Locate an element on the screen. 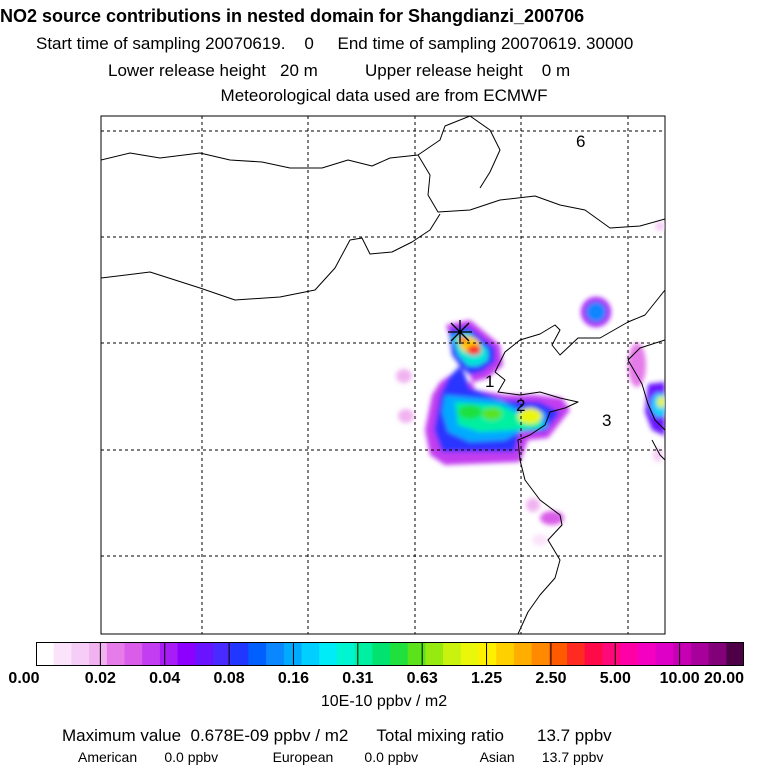  region-label-2: 2 is located at coordinates (521, 405).